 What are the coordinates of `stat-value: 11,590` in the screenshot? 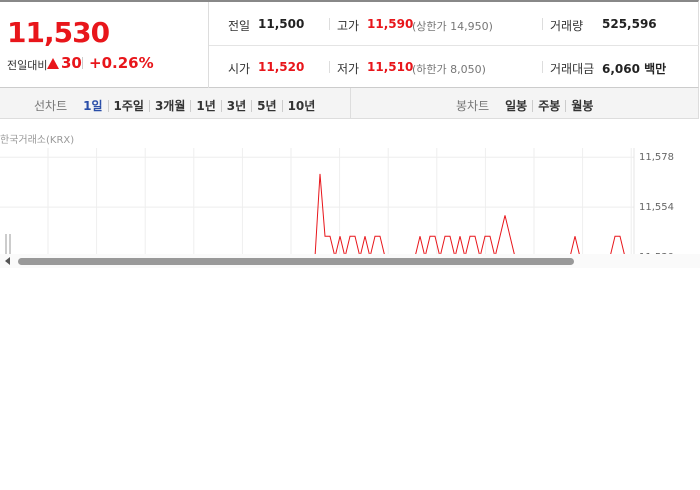 It's located at (390, 24).